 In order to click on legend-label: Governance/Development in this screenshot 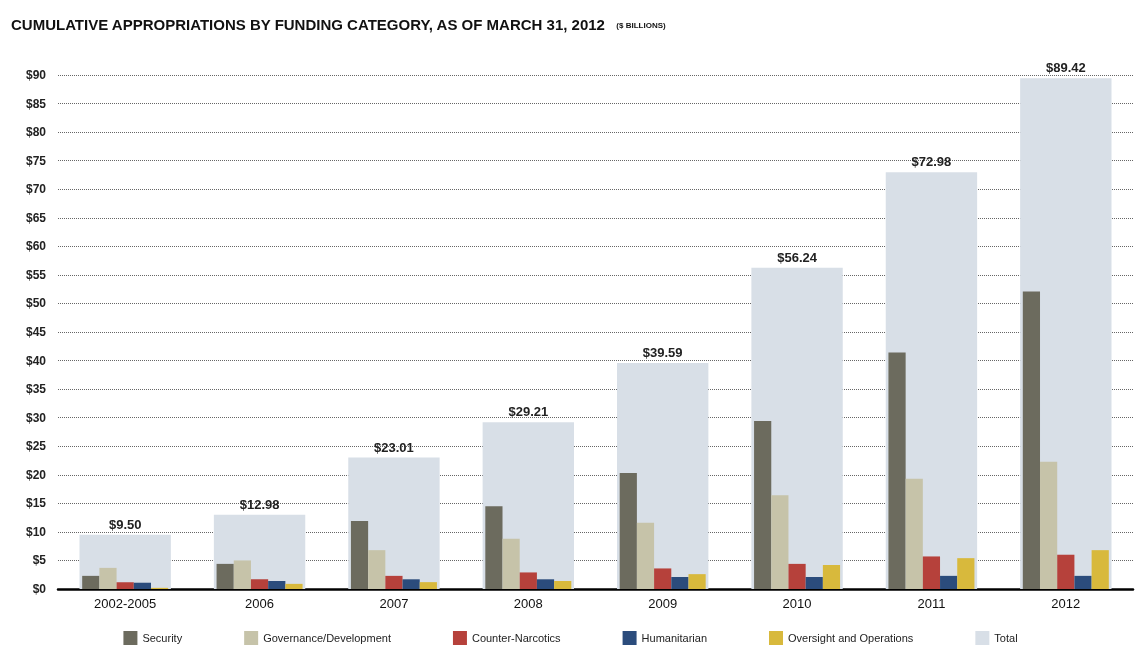, I will do `click(327, 638)`.